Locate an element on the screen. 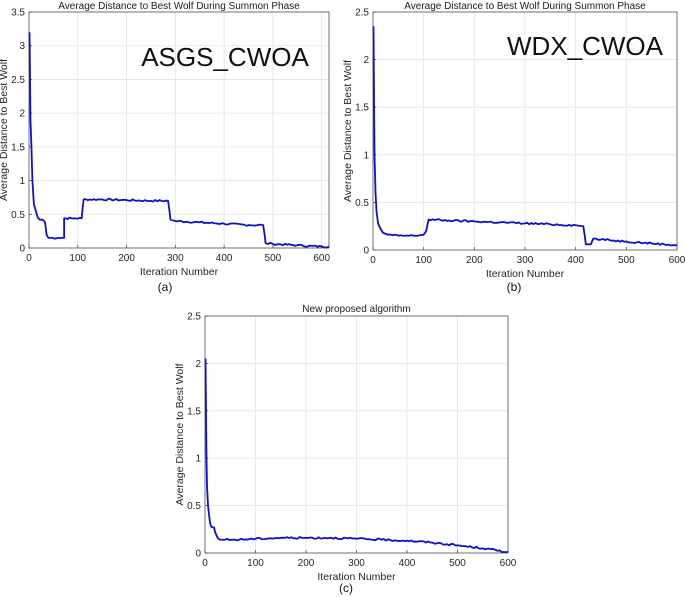 Image resolution: width=685 pixels, height=597 pixels. algorithm-name-label: ASGS_CWOA is located at coordinates (225, 57).